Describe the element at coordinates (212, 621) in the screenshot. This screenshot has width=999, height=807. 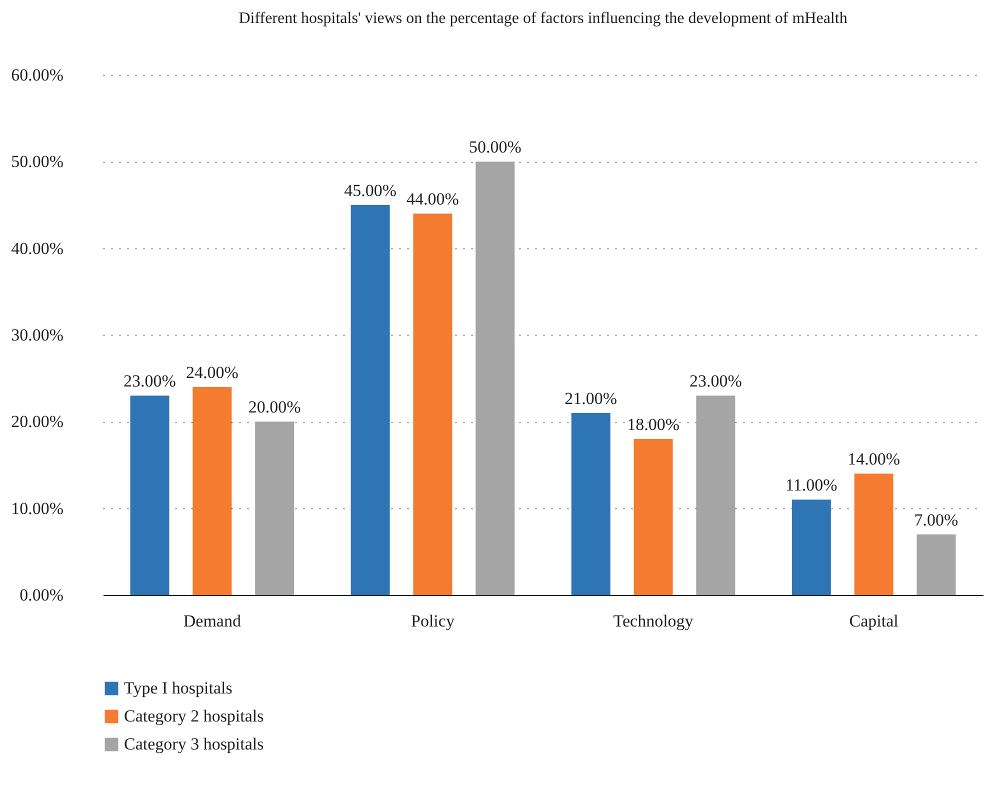
I see `x-tick-label: Demand` at that location.